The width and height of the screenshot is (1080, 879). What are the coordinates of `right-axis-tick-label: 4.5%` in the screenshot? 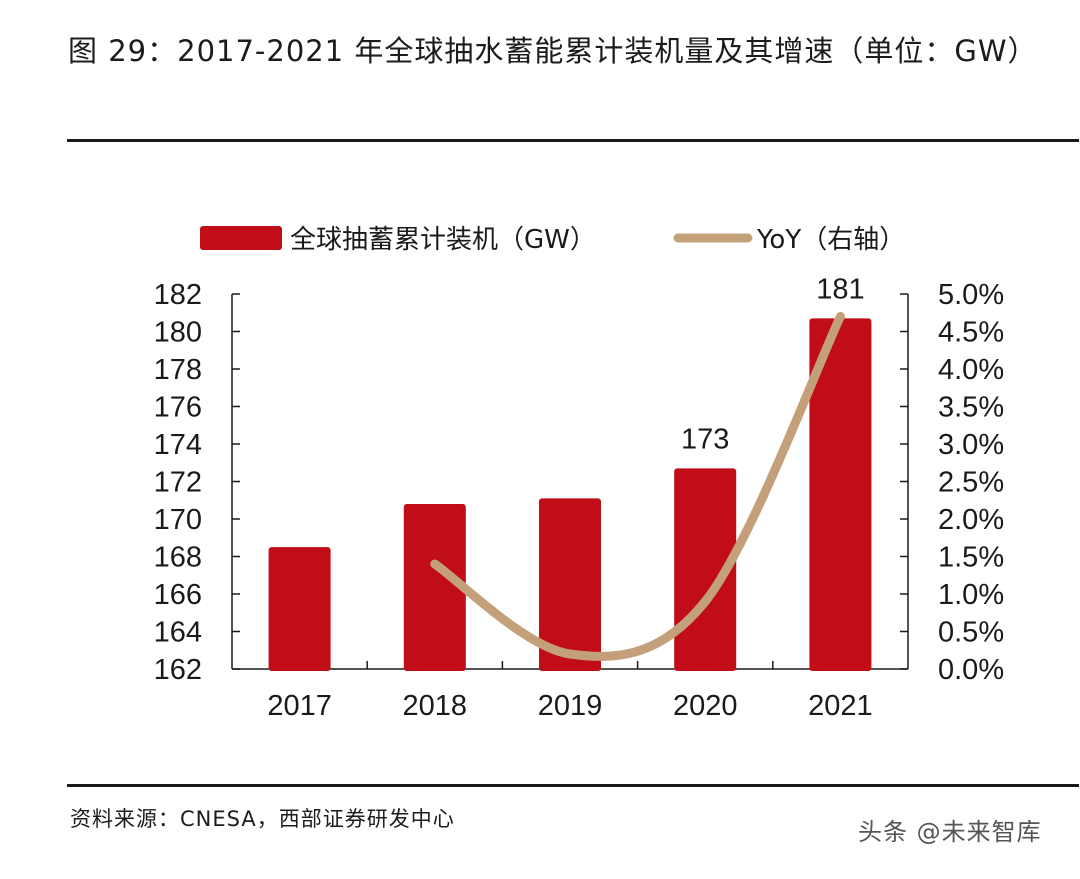 It's located at (971, 333).